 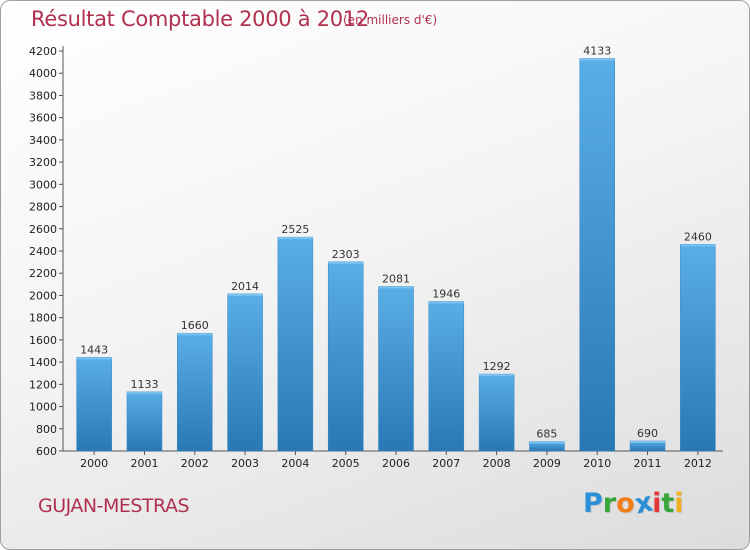 What do you see at coordinates (43, 95) in the screenshot?
I see `y-tick-label: 3800` at bounding box center [43, 95].